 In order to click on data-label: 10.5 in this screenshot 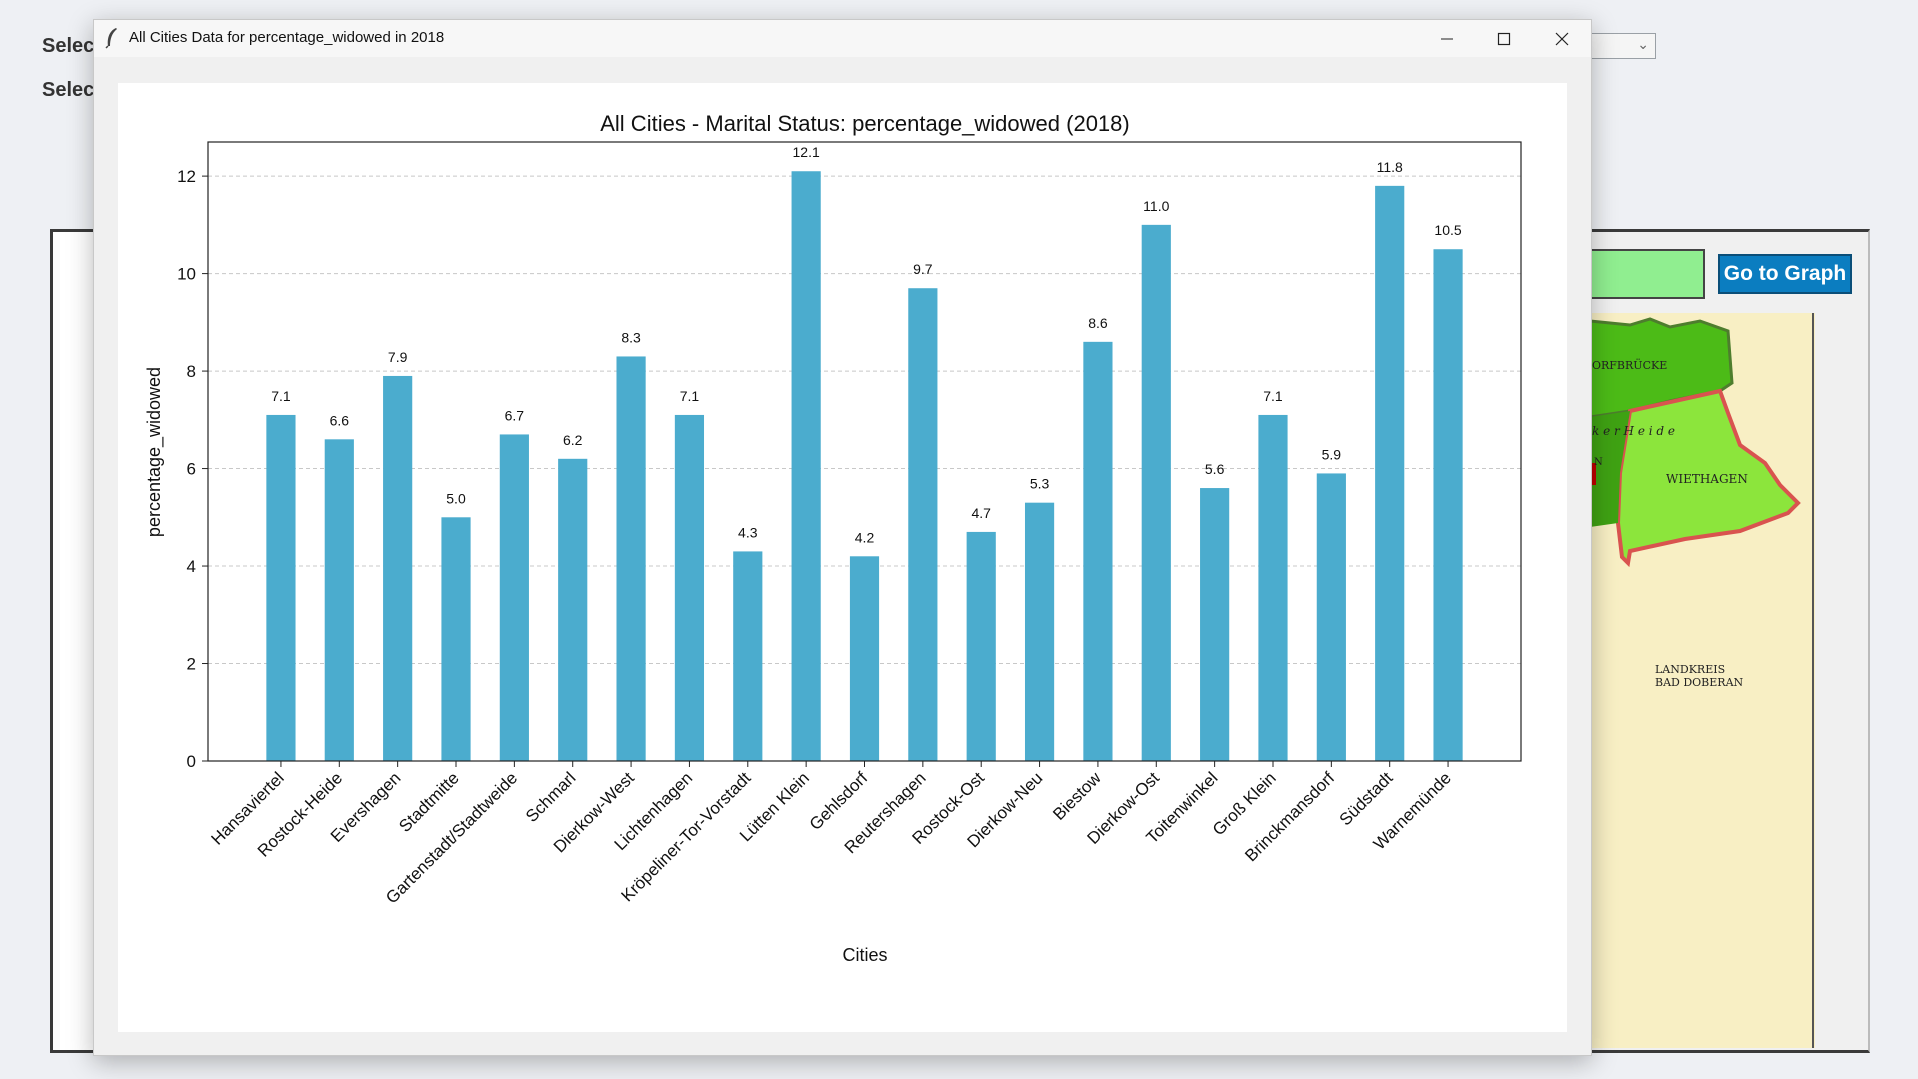, I will do `click(1447, 230)`.